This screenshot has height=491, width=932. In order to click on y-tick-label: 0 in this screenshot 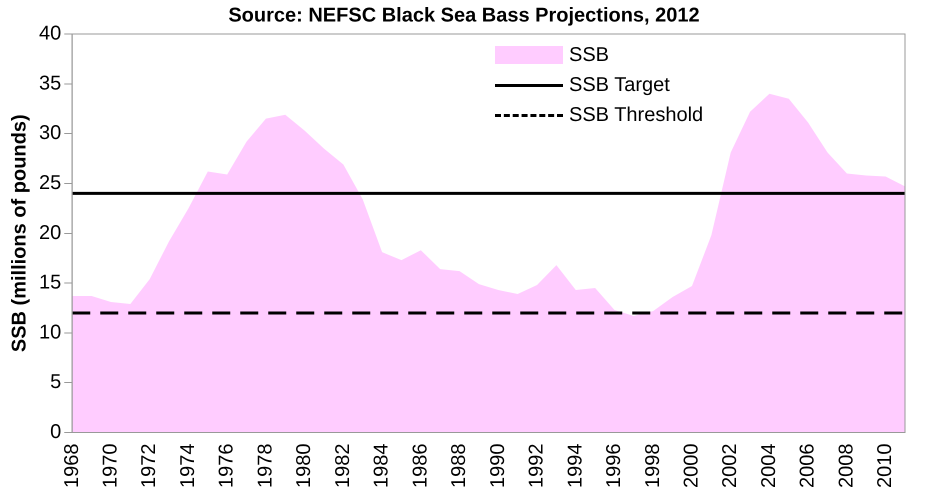, I will do `click(56, 432)`.